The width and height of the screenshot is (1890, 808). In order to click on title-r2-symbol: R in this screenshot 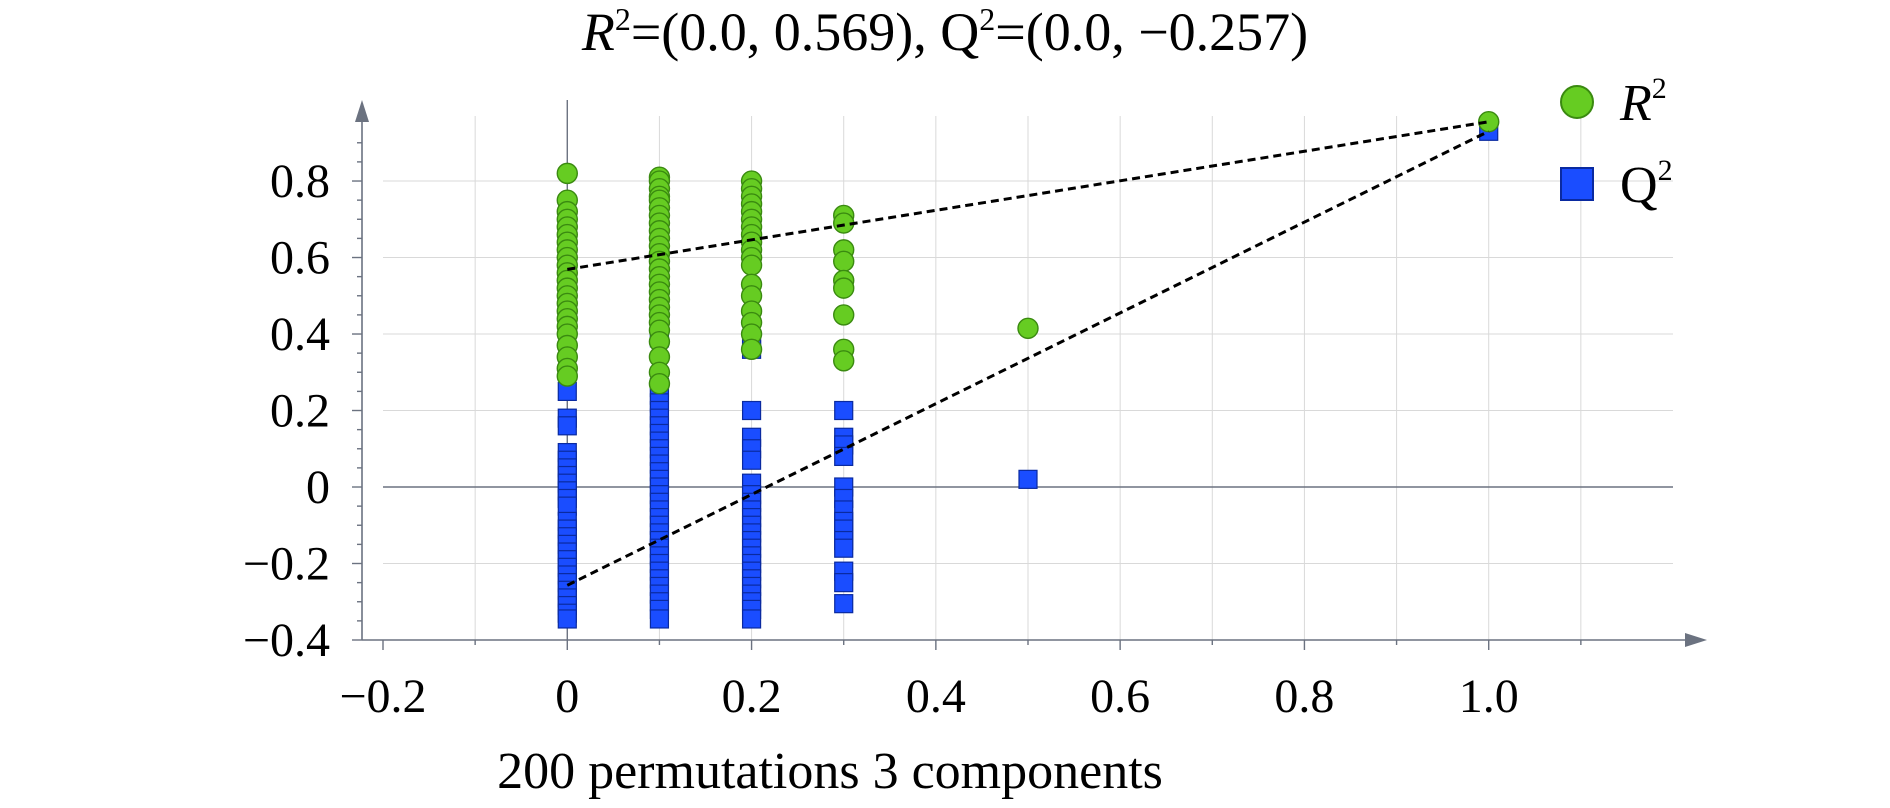, I will do `click(598, 32)`.